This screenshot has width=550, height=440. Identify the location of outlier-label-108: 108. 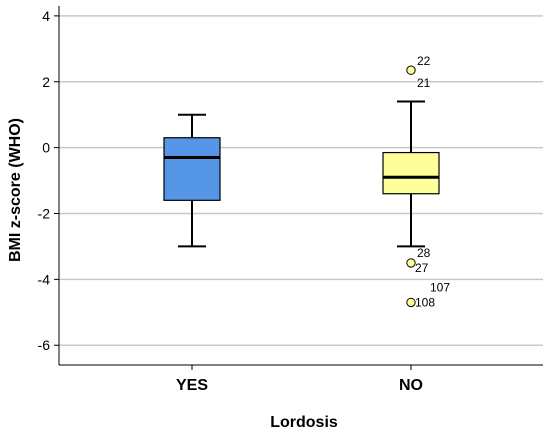
(425, 302).